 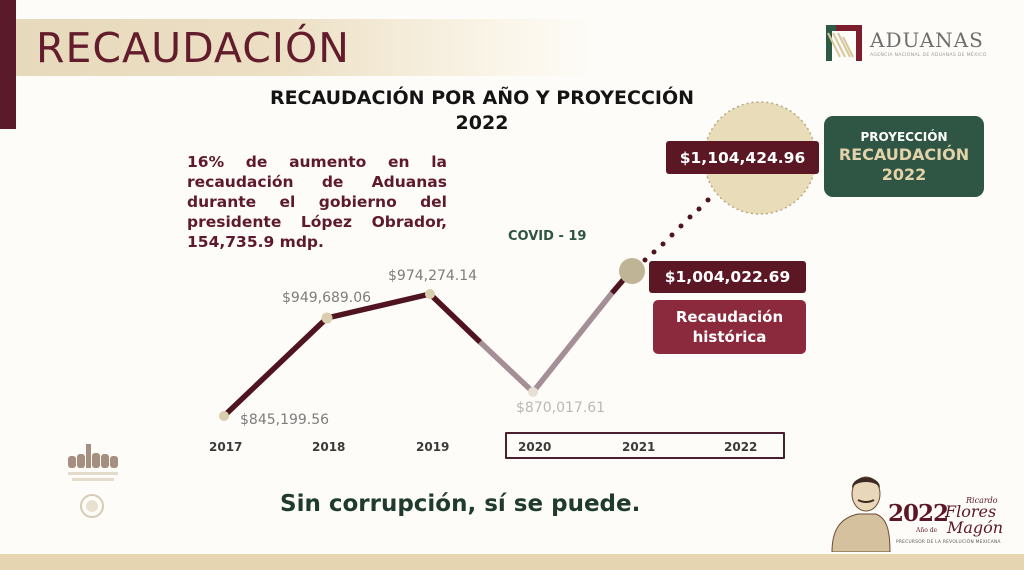 What do you see at coordinates (224, 416) in the screenshot?
I see `point-2017` at bounding box center [224, 416].